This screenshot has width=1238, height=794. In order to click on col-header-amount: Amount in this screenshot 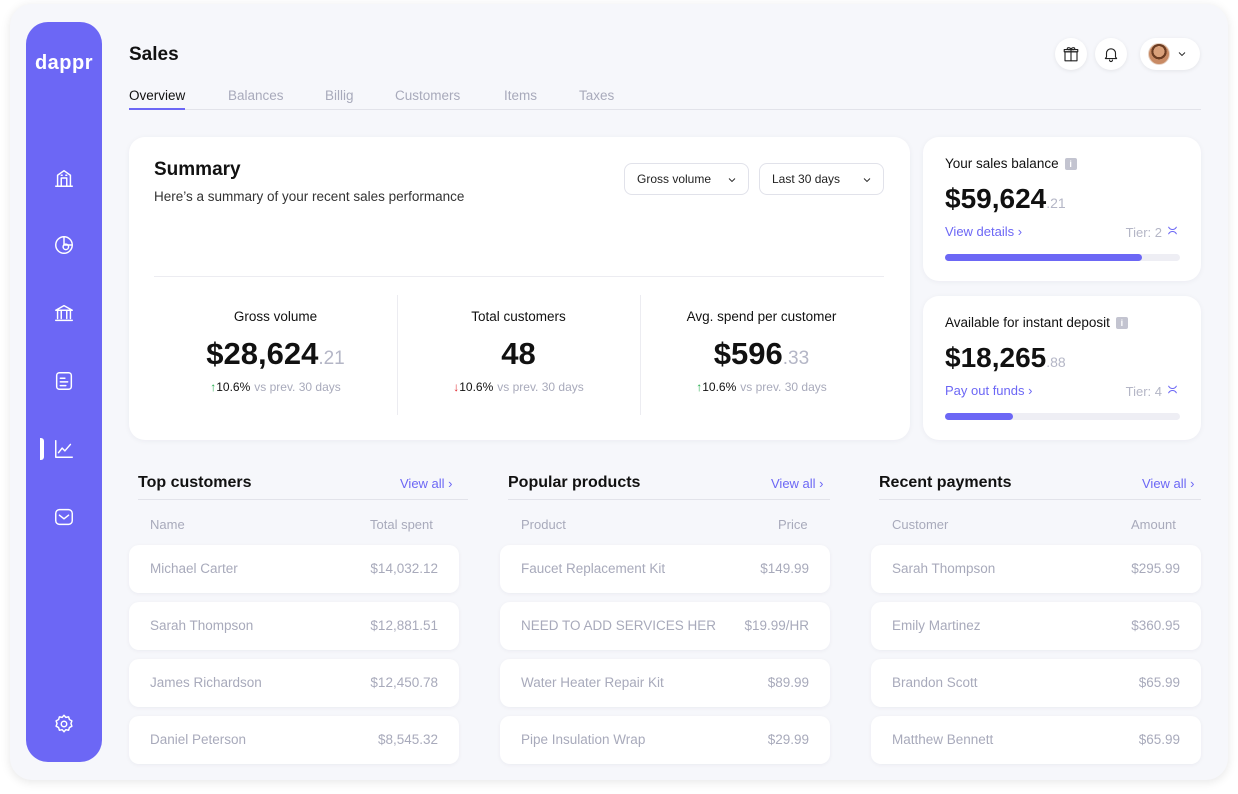, I will do `click(1153, 524)`.